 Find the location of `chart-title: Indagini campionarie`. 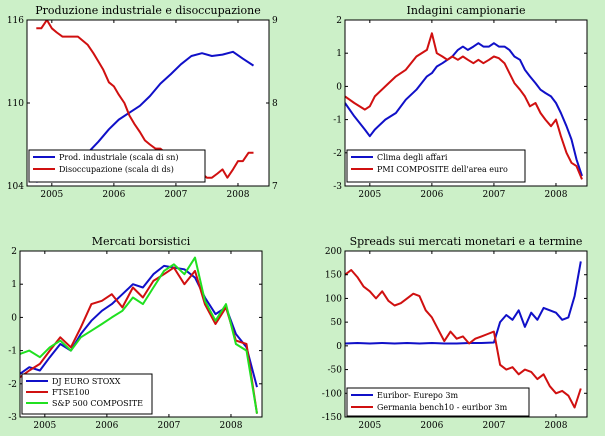

chart-title: Indagini campionarie is located at coordinates (466, 10).